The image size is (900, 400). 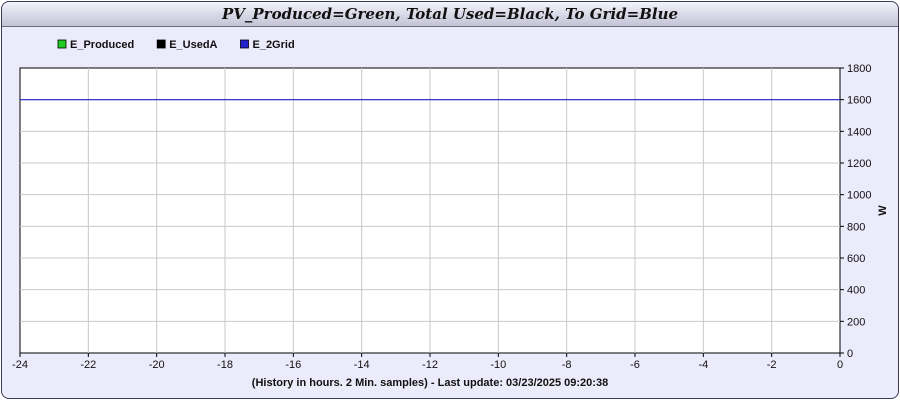 I want to click on x-tick-label: -24, so click(x=20, y=365).